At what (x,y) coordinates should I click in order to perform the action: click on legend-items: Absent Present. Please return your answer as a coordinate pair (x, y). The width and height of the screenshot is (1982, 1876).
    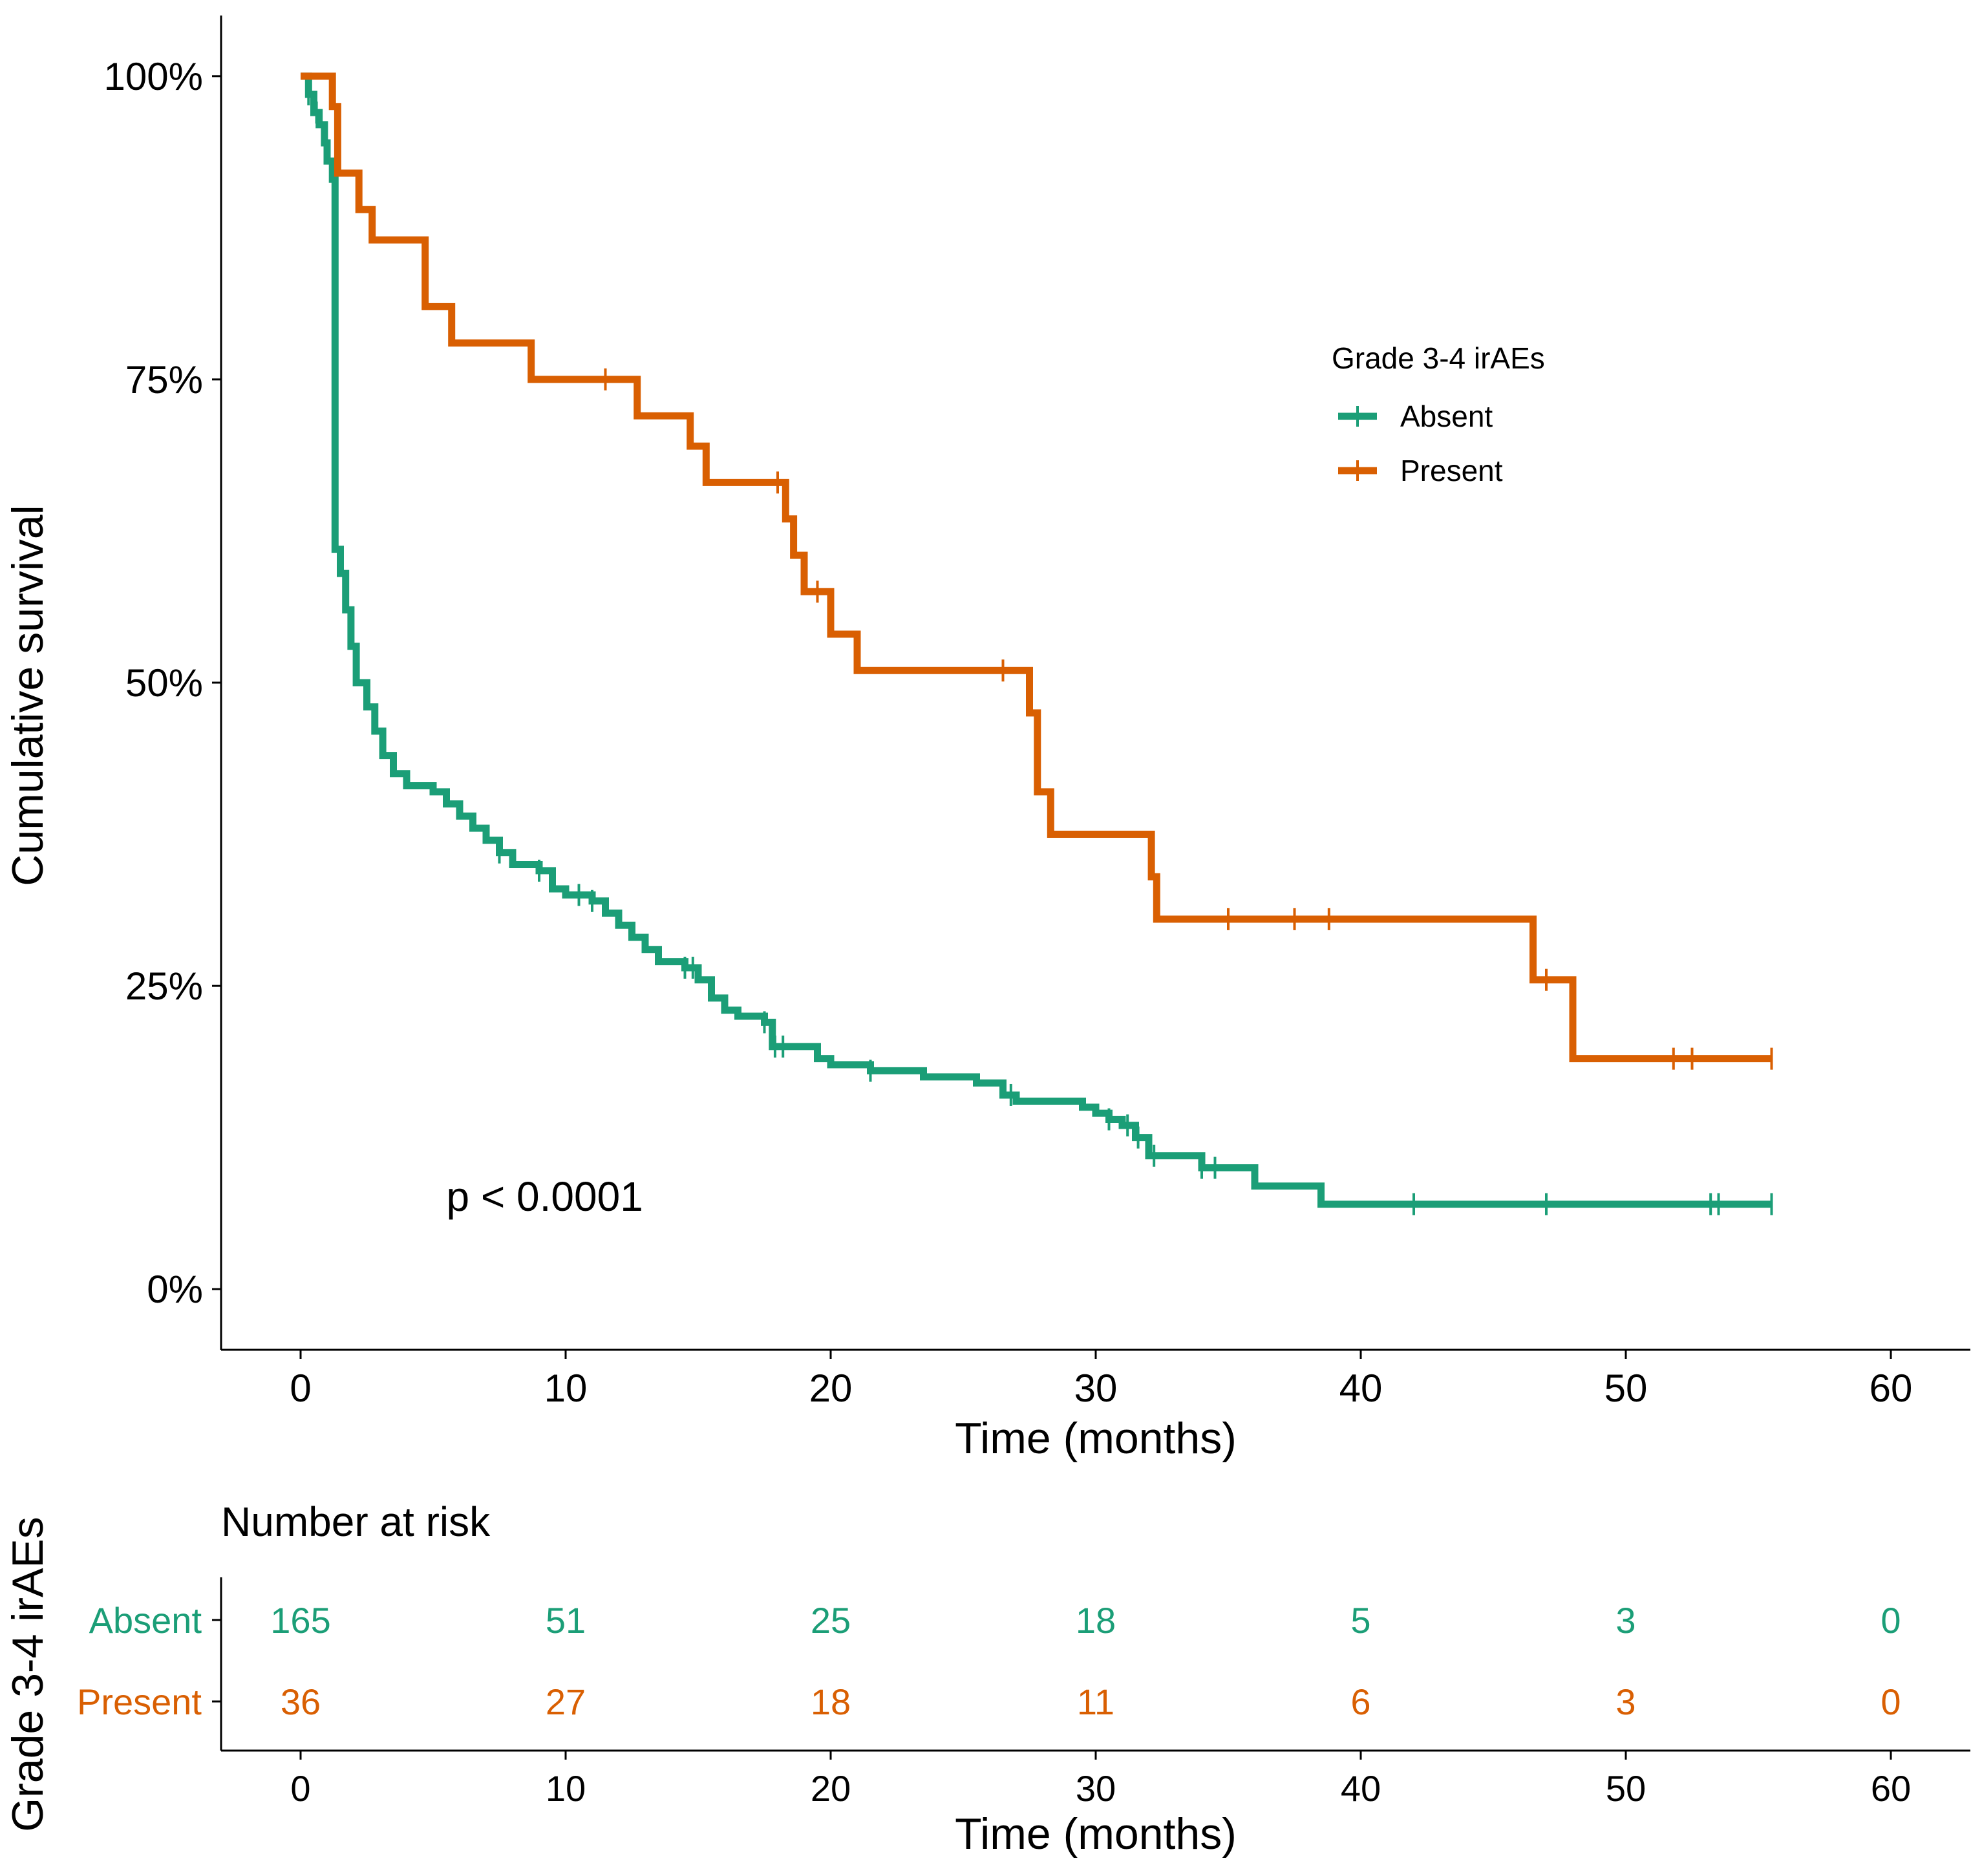
    Looking at the image, I should click on (1420, 444).